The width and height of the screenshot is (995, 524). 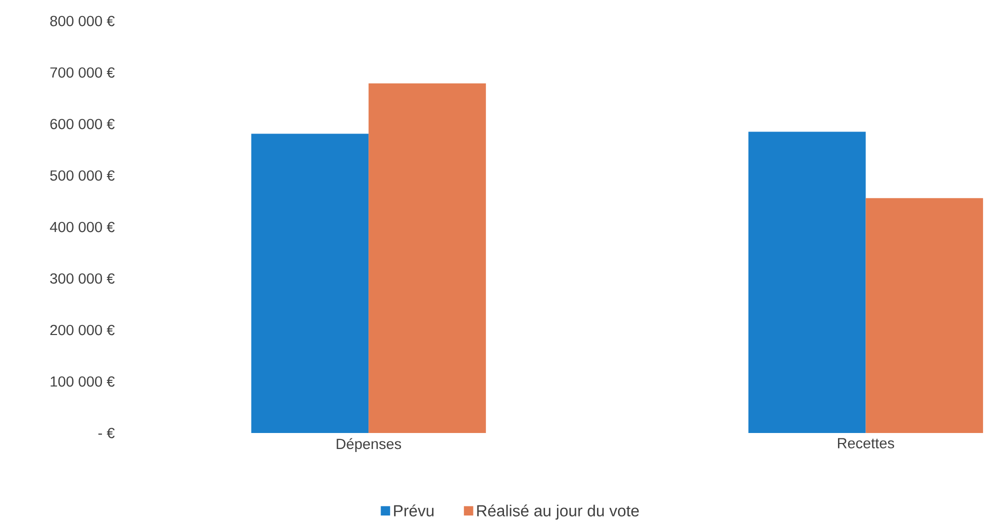 I want to click on x-tick-label: Dépenses, so click(x=369, y=445).